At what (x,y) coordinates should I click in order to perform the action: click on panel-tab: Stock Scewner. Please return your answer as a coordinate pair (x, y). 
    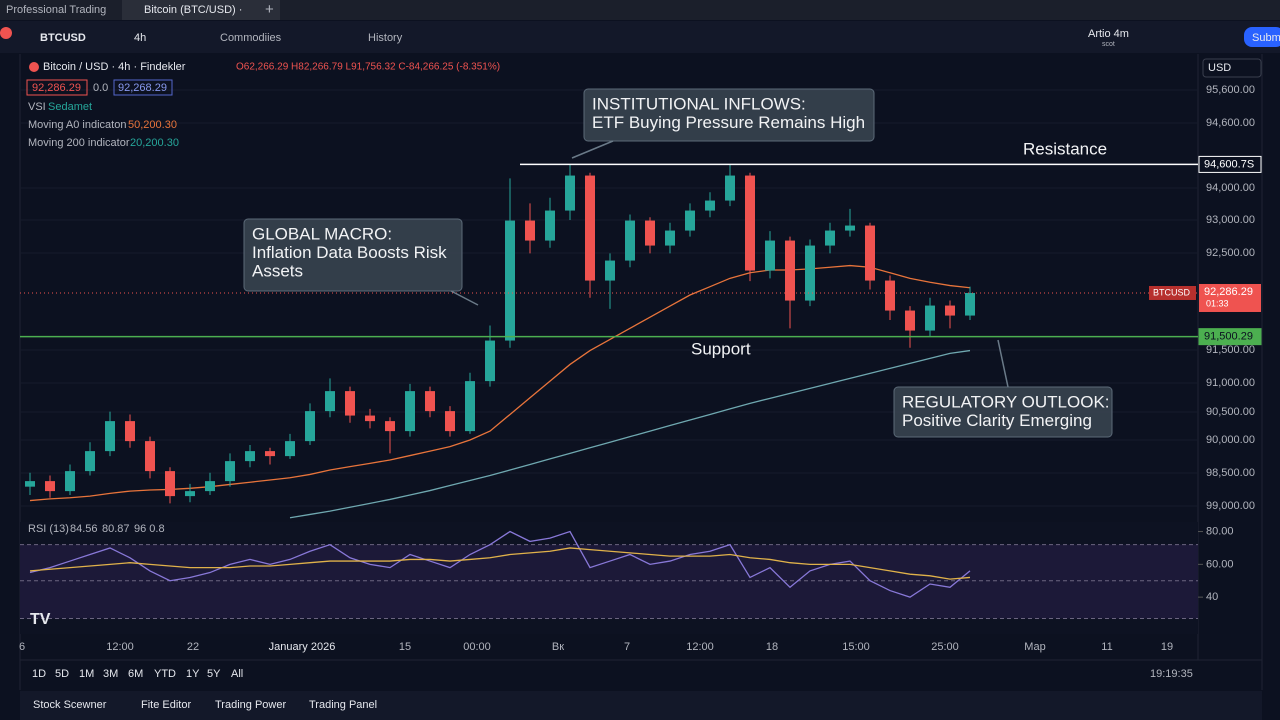
    Looking at the image, I should click on (70, 705).